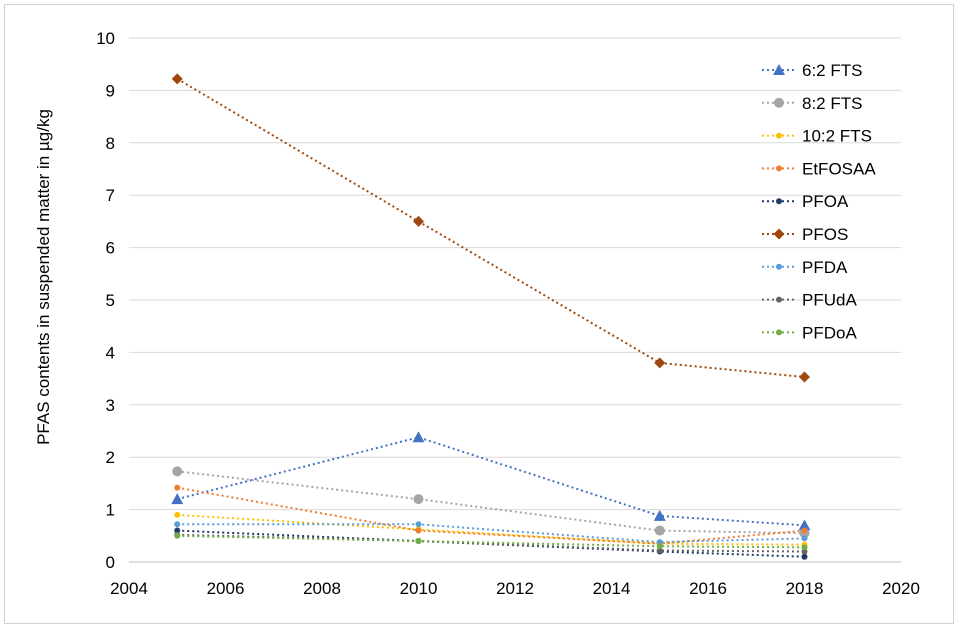  I want to click on y-tick-label-8: 8, so click(110, 143).